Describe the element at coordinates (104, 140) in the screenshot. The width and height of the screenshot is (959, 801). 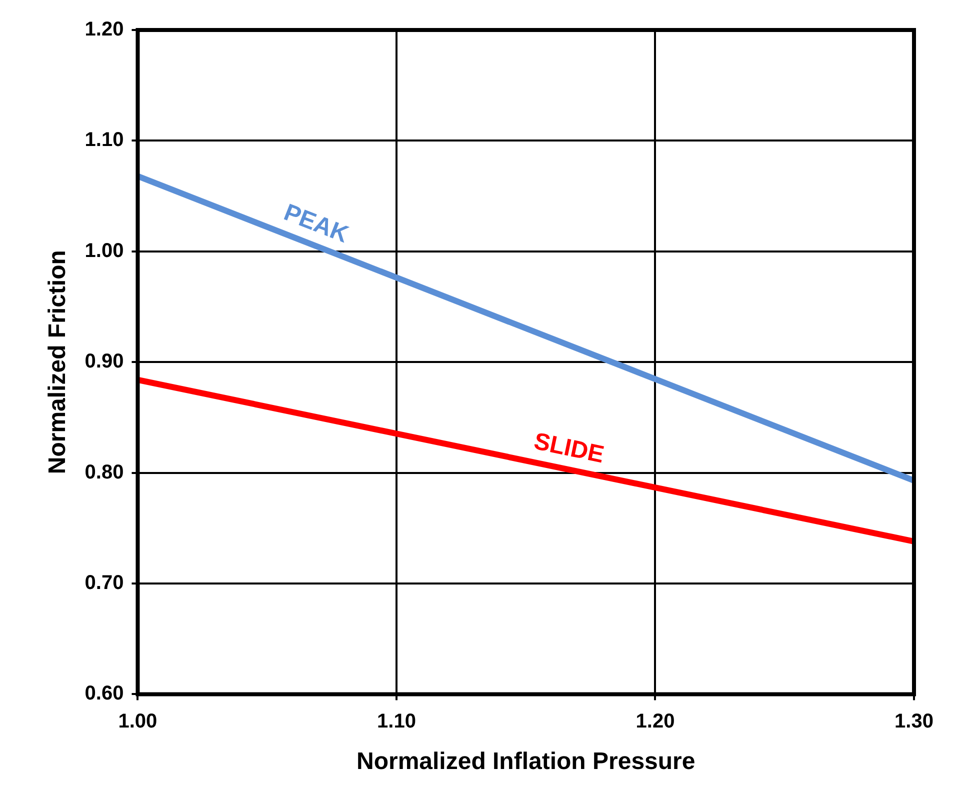
I see `y-tick-label: 1.10` at that location.